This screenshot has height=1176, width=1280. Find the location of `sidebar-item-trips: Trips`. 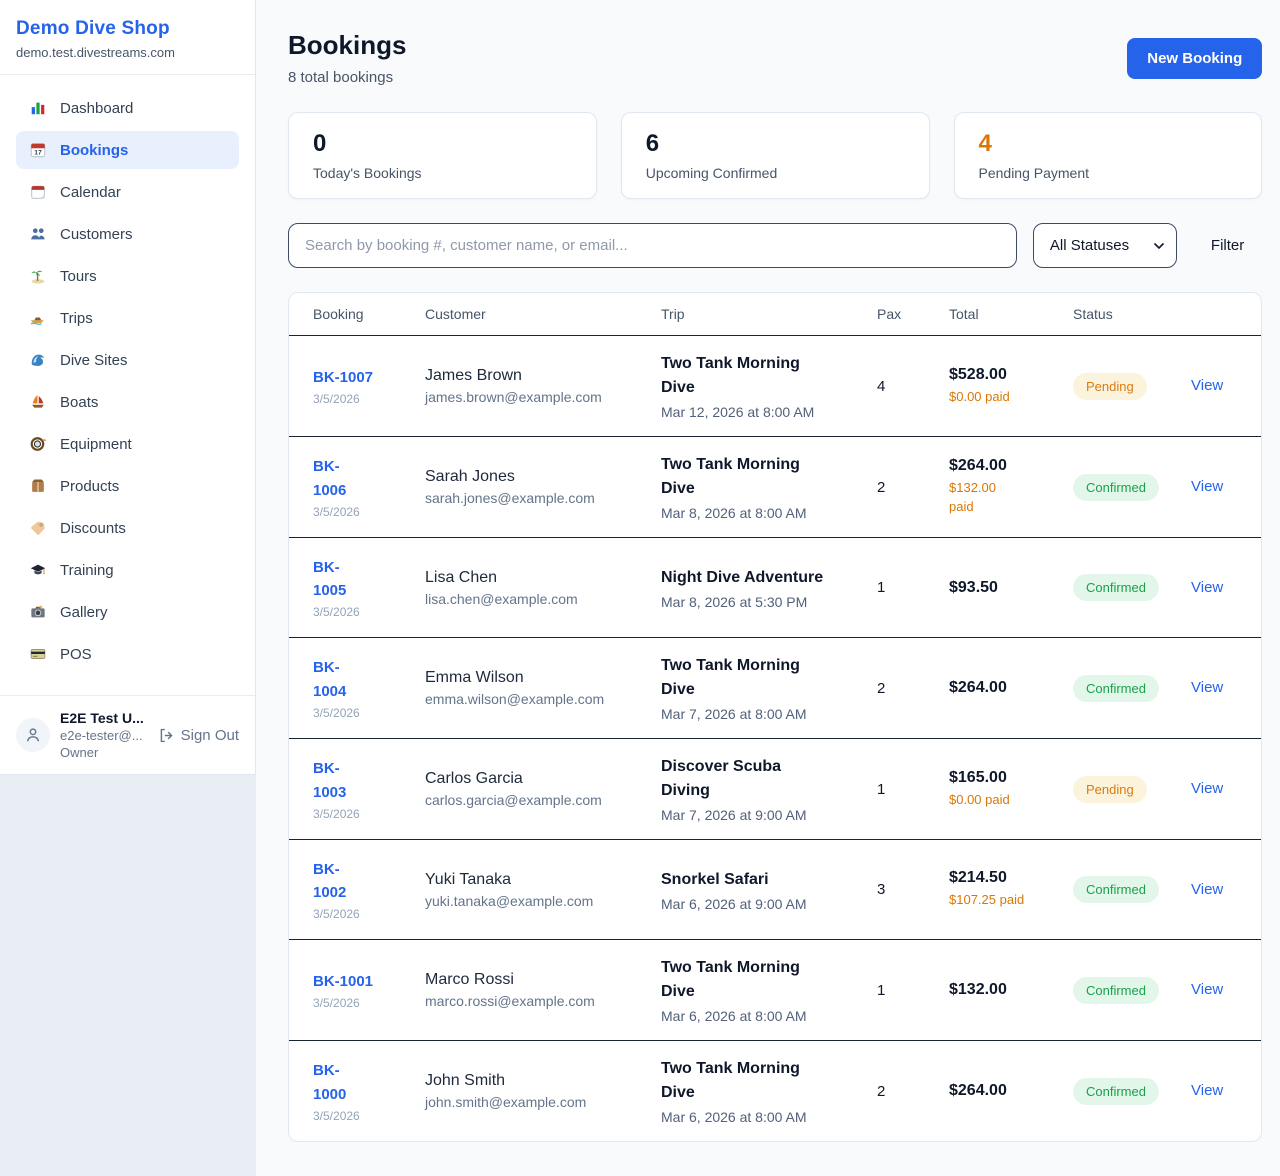

sidebar-item-trips: Trips is located at coordinates (127, 318).